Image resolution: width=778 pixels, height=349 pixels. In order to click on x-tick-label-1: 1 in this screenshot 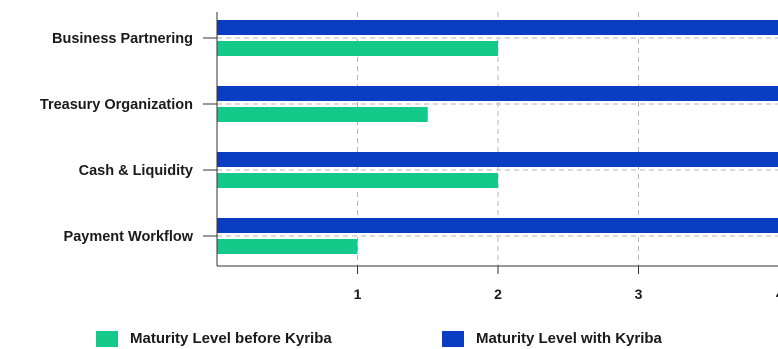, I will do `click(358, 294)`.